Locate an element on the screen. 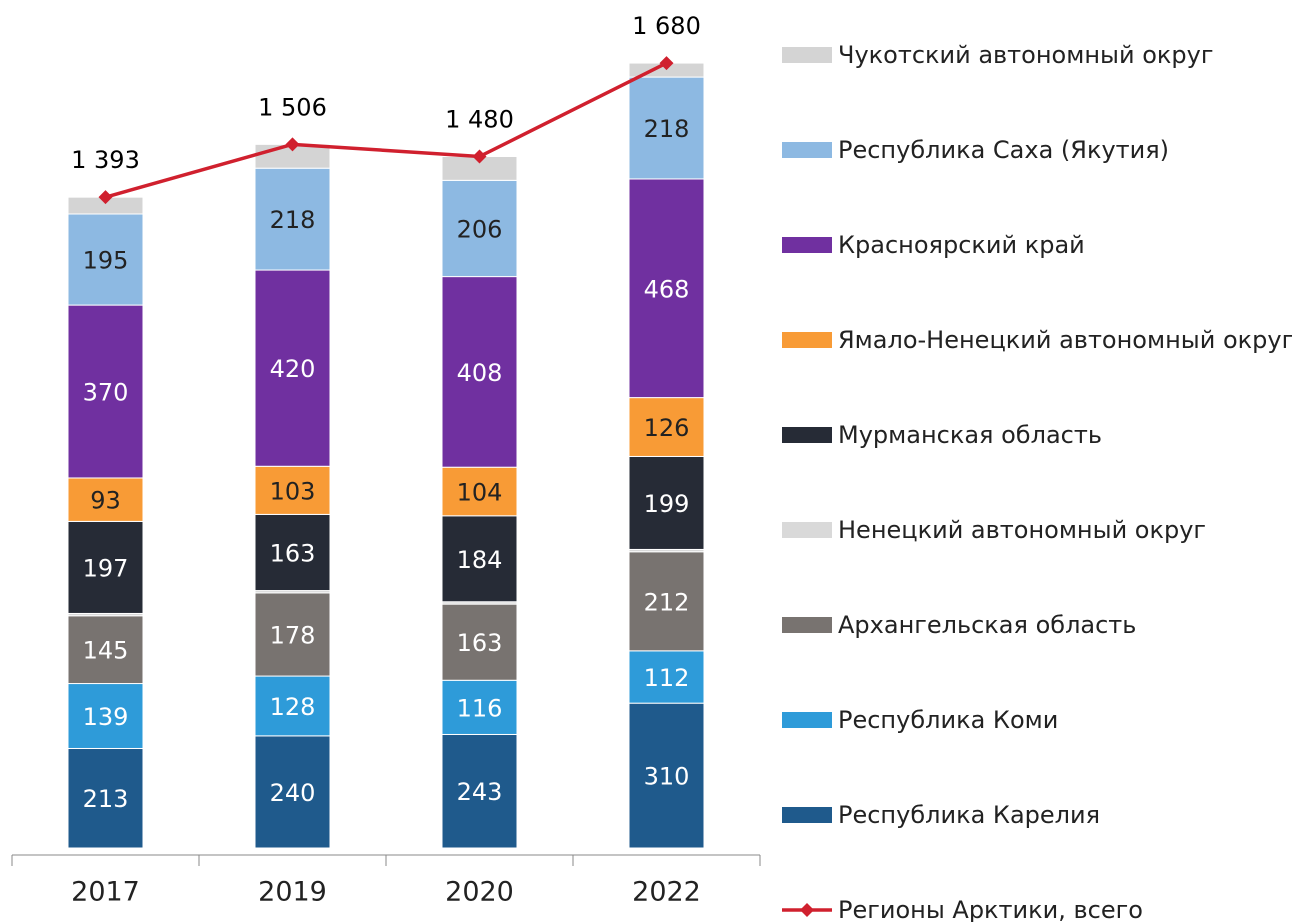  data-label: 126 is located at coordinates (667, 428).